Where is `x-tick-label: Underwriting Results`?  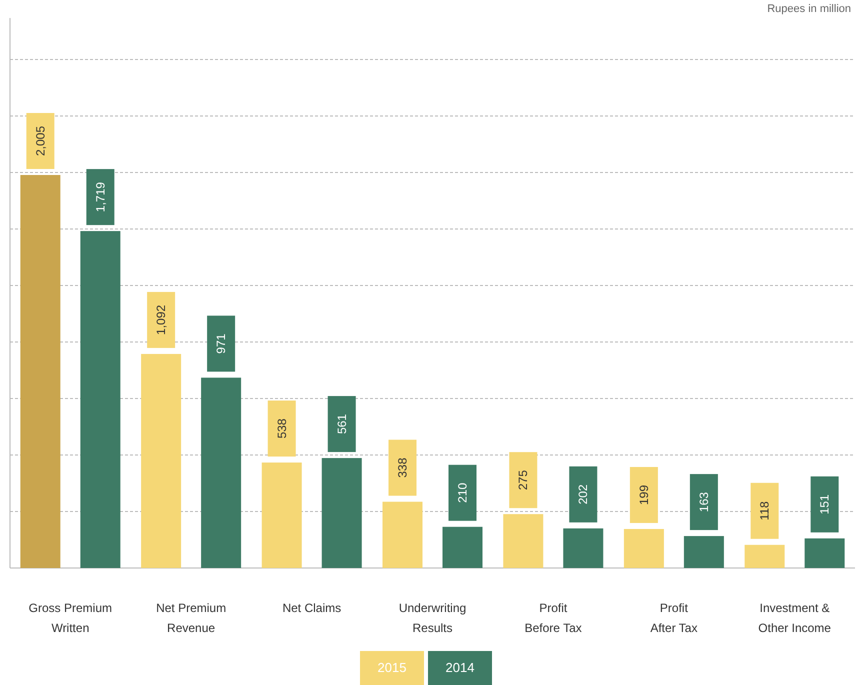 x-tick-label: Underwriting Results is located at coordinates (432, 618).